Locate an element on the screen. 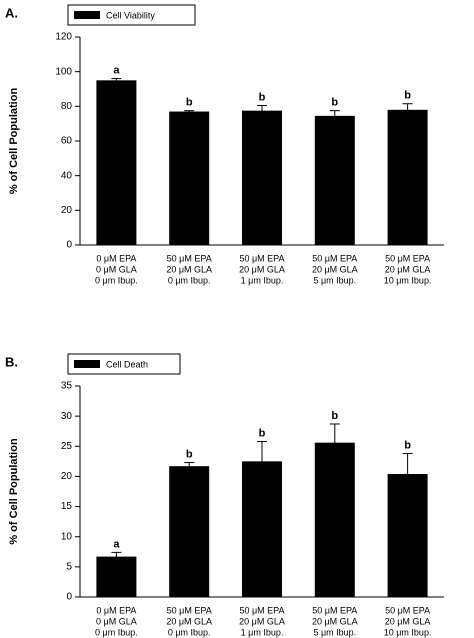  panel-label: A. is located at coordinates (11, 12).